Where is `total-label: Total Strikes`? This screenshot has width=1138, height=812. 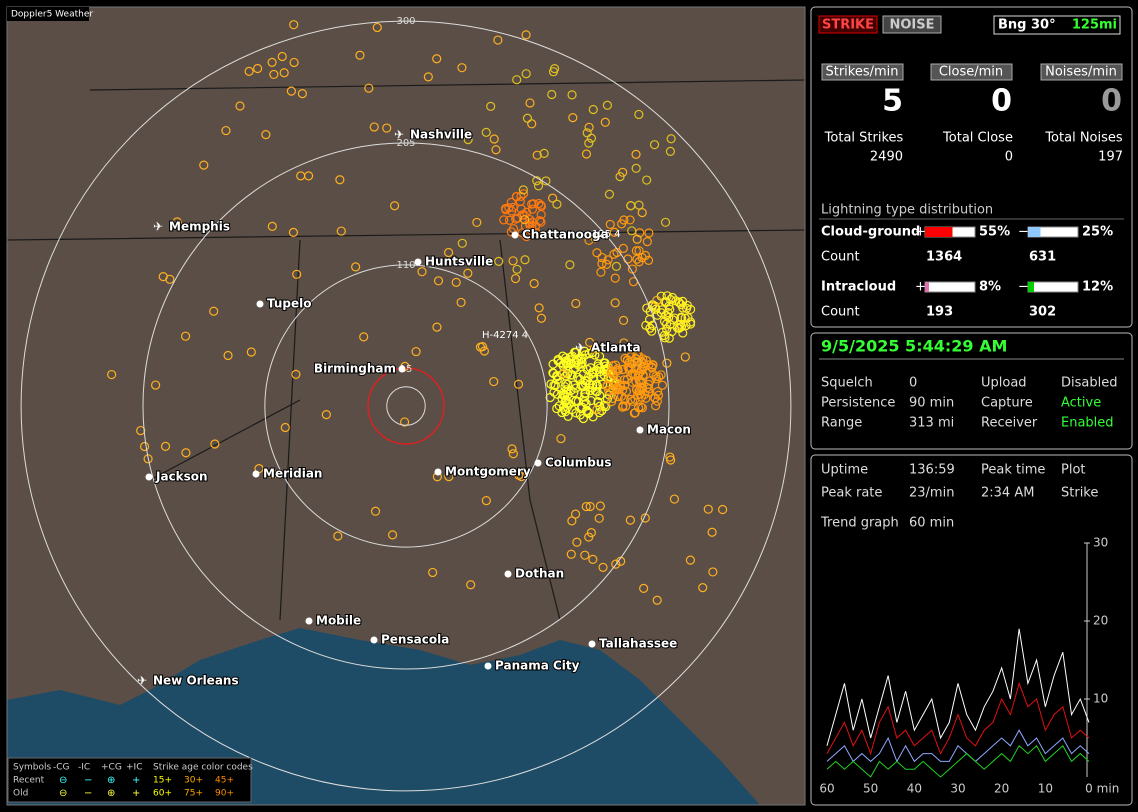 total-label: Total Strikes is located at coordinates (864, 138).